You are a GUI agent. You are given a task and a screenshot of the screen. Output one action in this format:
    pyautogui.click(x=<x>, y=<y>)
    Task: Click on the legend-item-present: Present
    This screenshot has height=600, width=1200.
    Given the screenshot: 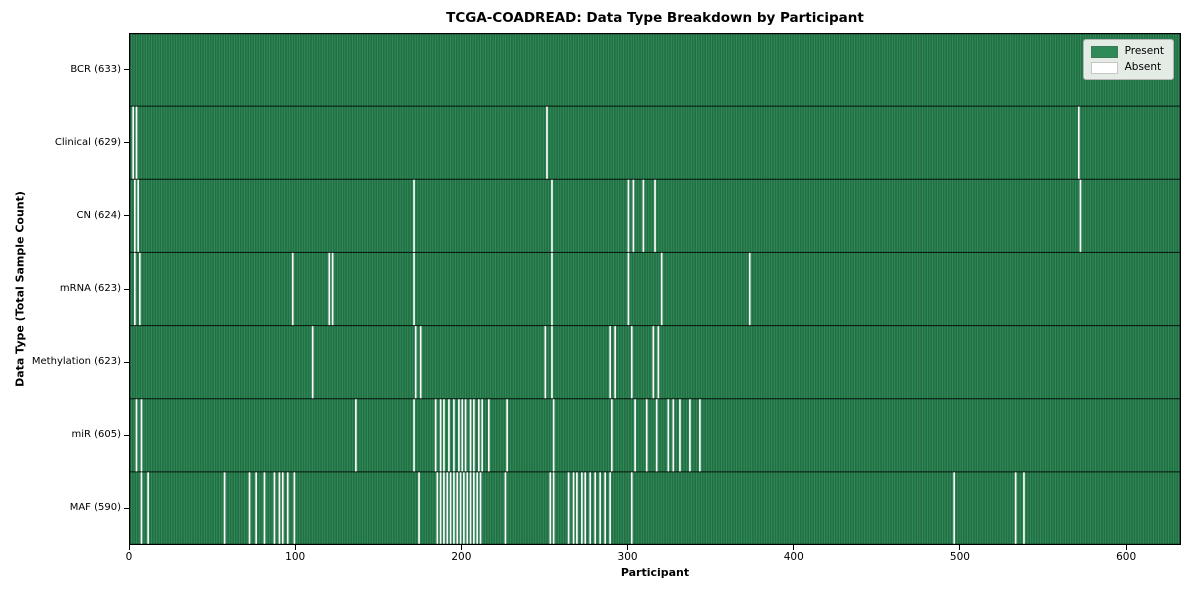 What is the action you would take?
    pyautogui.click(x=1127, y=51)
    